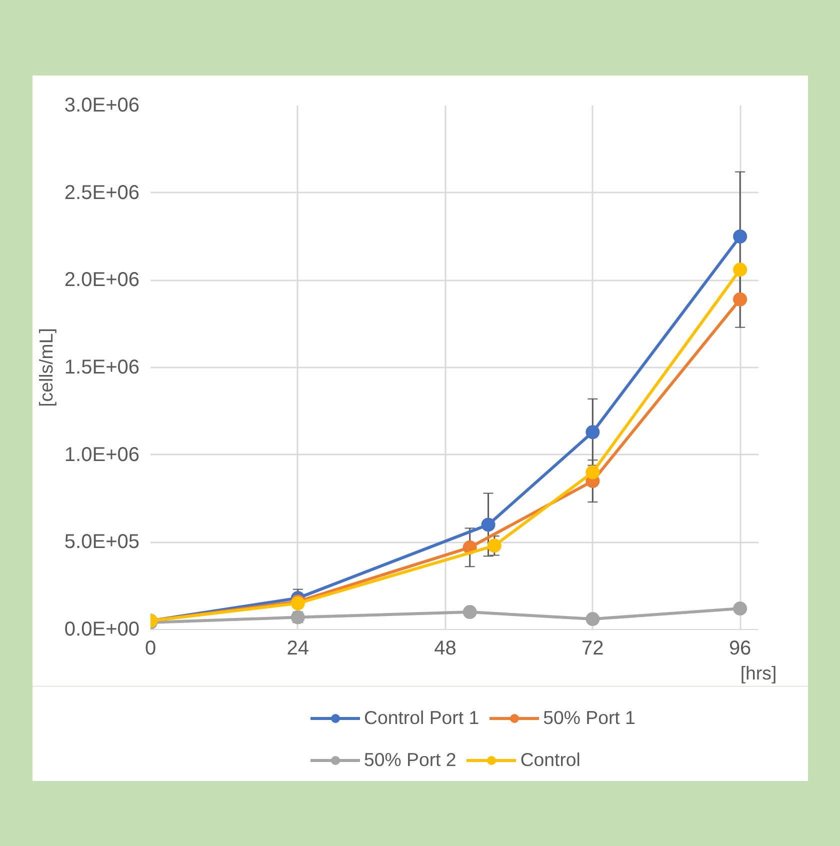 This screenshot has height=846, width=840. I want to click on legend-label: 50% Port 1, so click(589, 718).